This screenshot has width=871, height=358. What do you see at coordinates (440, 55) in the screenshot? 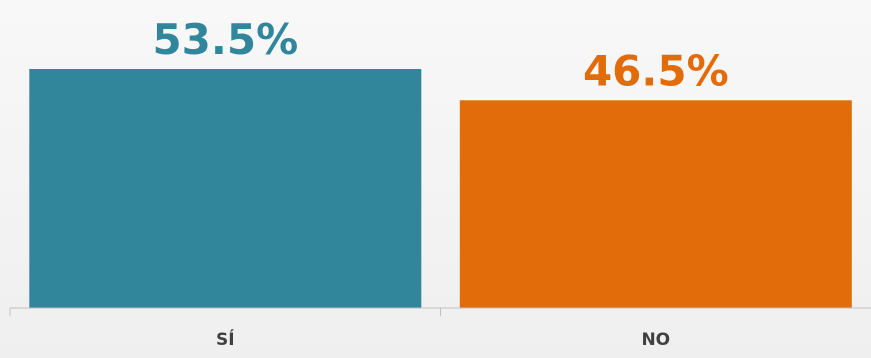
I see `value-labels-layer: 53.5% 46.5%` at bounding box center [440, 55].